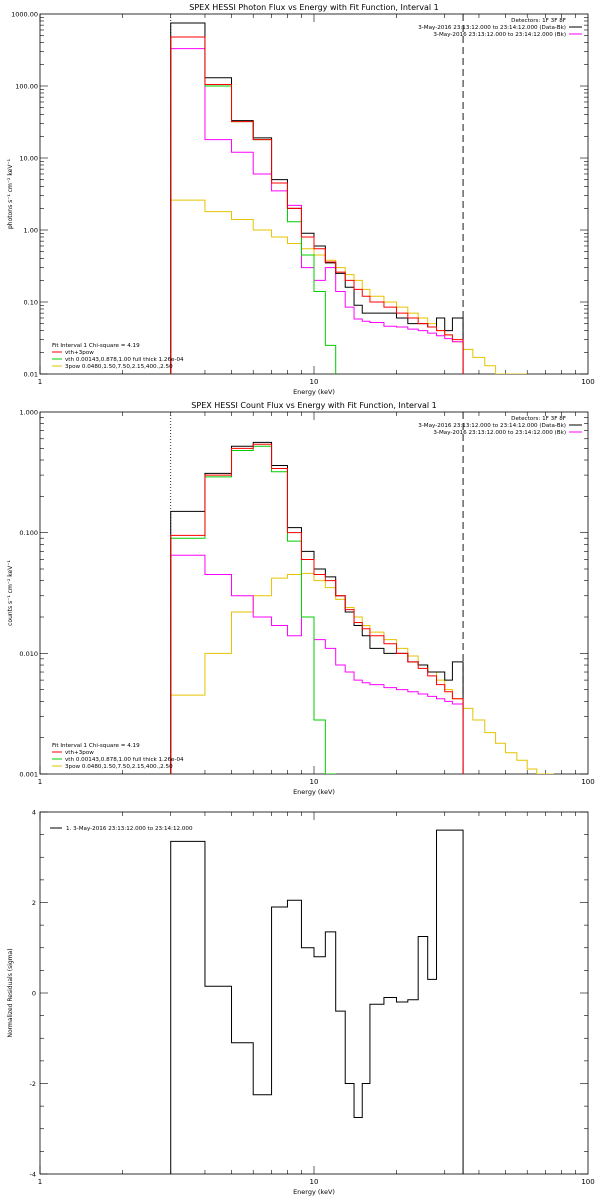 Image resolution: width=600 pixels, height=1204 pixels. Describe the element at coordinates (31, 375) in the screenshot. I see `y-tick-label: 0.01` at that location.